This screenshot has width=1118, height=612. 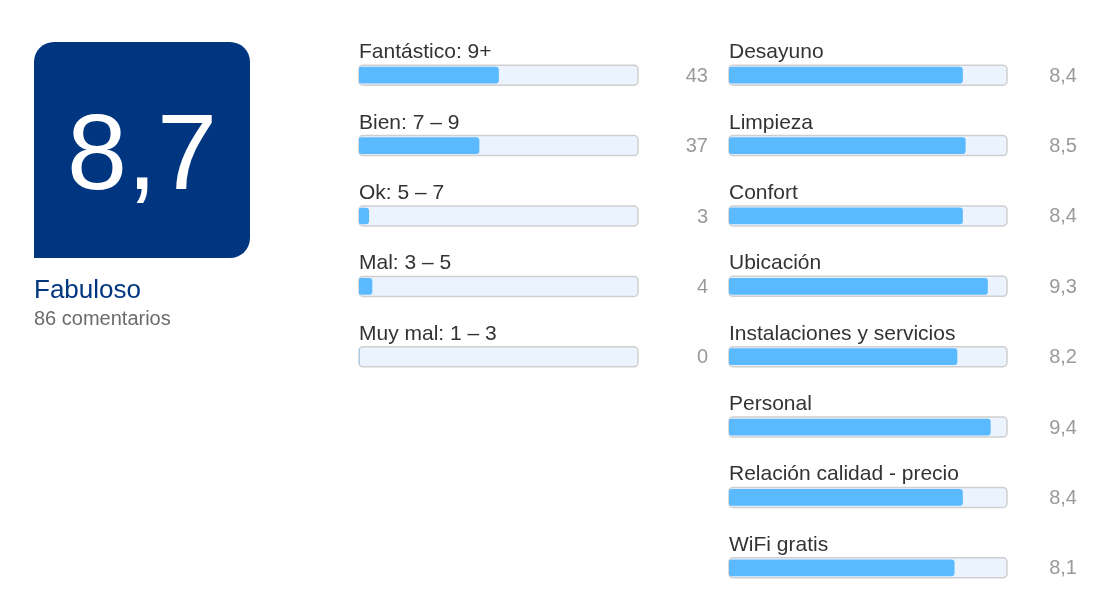 What do you see at coordinates (844, 473) in the screenshot?
I see `y-tick-label: Relación calidad - precio` at bounding box center [844, 473].